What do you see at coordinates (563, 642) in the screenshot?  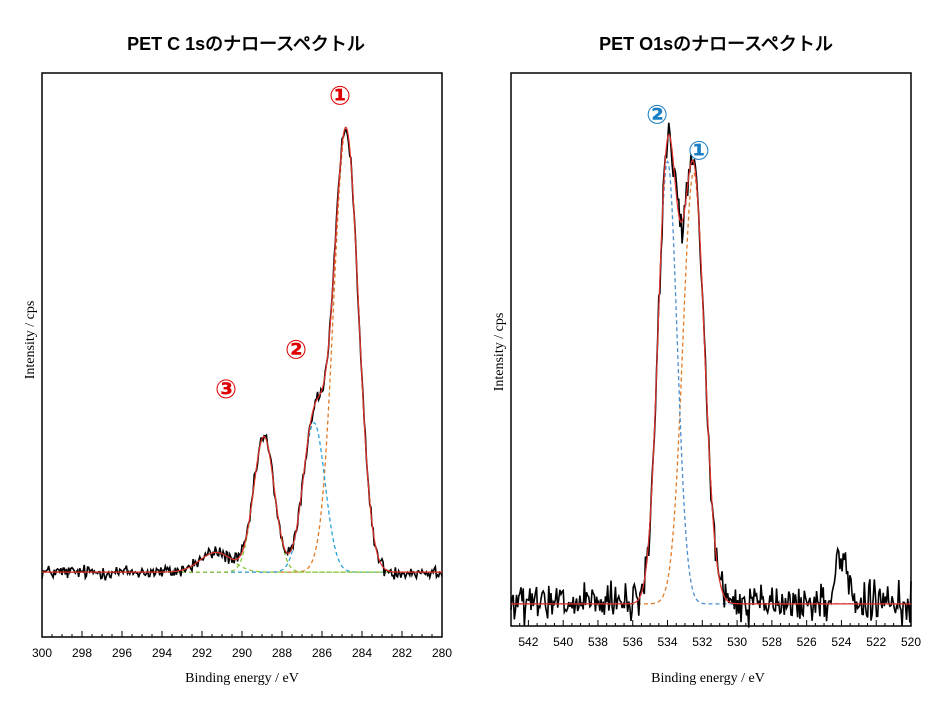 I see `o1s-x-tick-label: 540` at bounding box center [563, 642].